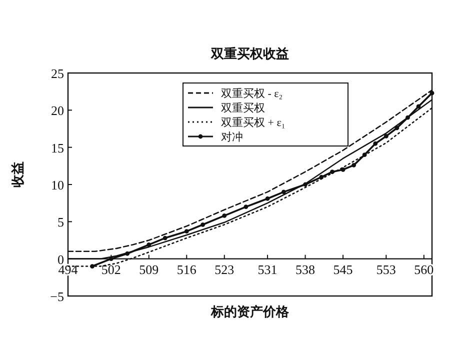 This screenshot has width=470, height=345. I want to click on x-tick-label: 516, so click(186, 269).